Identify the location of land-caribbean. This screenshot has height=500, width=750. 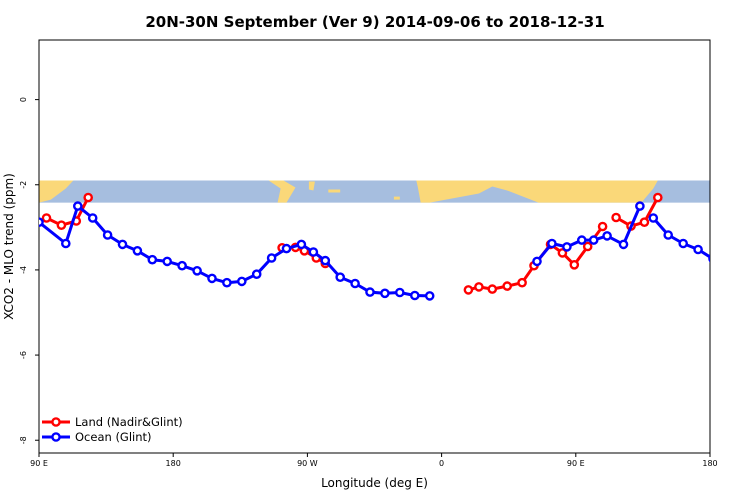
(334, 191).